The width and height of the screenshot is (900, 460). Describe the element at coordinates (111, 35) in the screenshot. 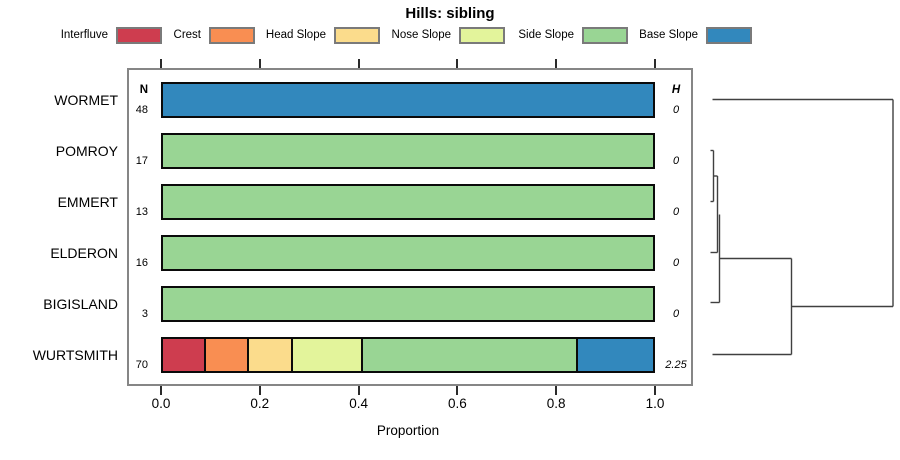

I see `legend-item-interfluve: Interfluve` at that location.